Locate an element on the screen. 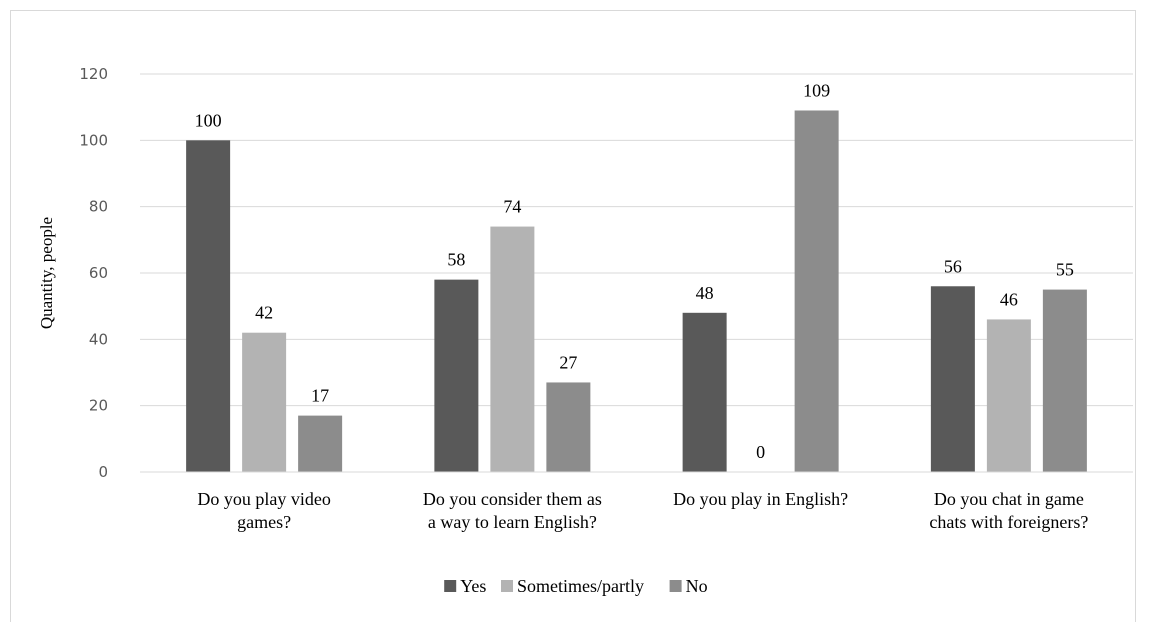 The height and width of the screenshot is (626, 1150). data-label: 0 is located at coordinates (760, 452).